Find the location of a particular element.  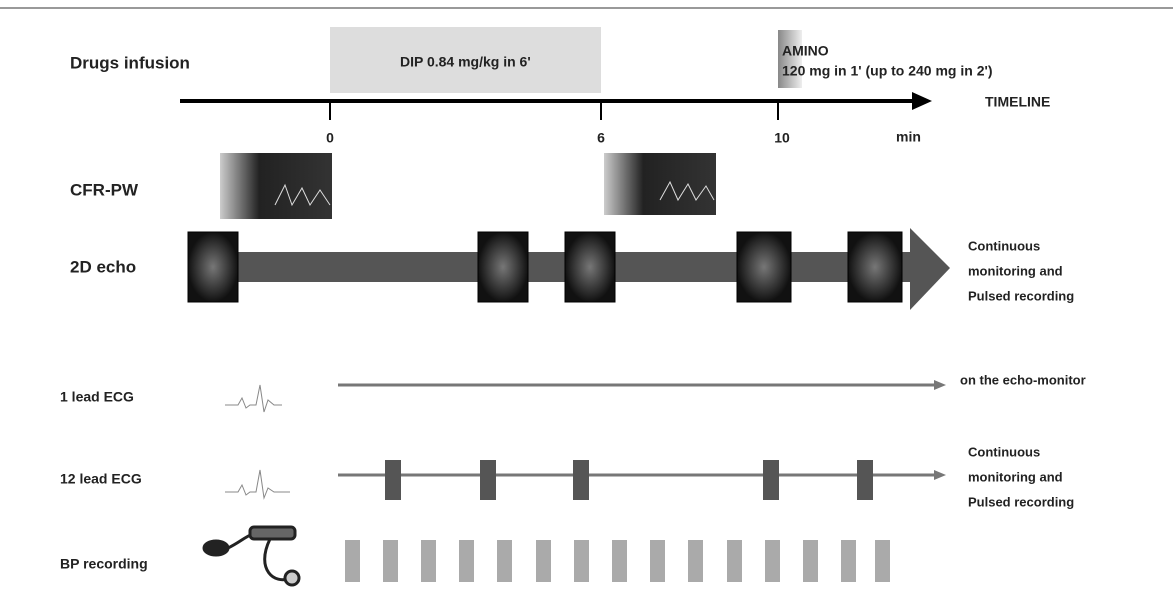

dip-box is located at coordinates (465, 60).